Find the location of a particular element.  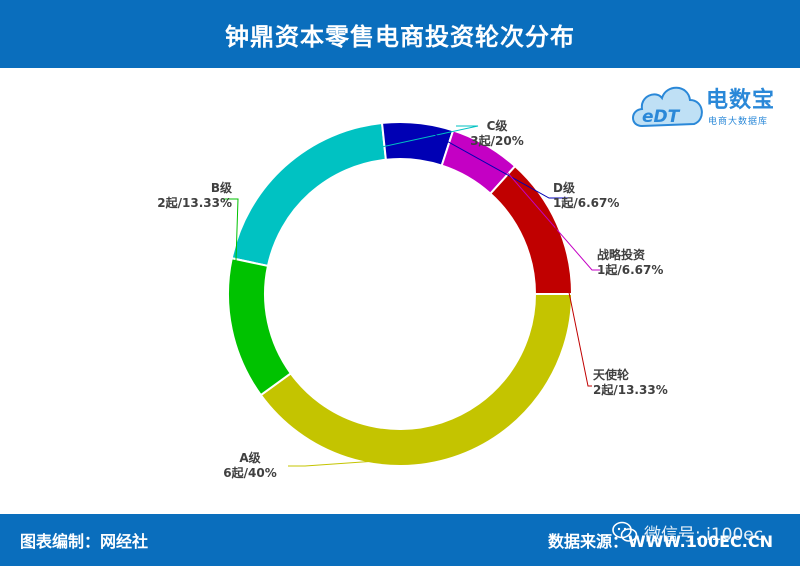

slice-name-label-1: D级 is located at coordinates (564, 187).